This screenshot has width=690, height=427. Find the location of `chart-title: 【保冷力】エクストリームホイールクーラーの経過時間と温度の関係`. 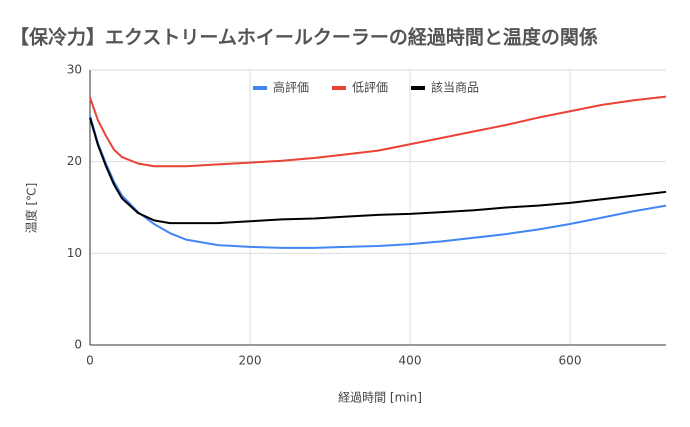

chart-title: 【保冷力】エクストリームホイールクーラーの経過時間と温度の関係 is located at coordinates (304, 37).